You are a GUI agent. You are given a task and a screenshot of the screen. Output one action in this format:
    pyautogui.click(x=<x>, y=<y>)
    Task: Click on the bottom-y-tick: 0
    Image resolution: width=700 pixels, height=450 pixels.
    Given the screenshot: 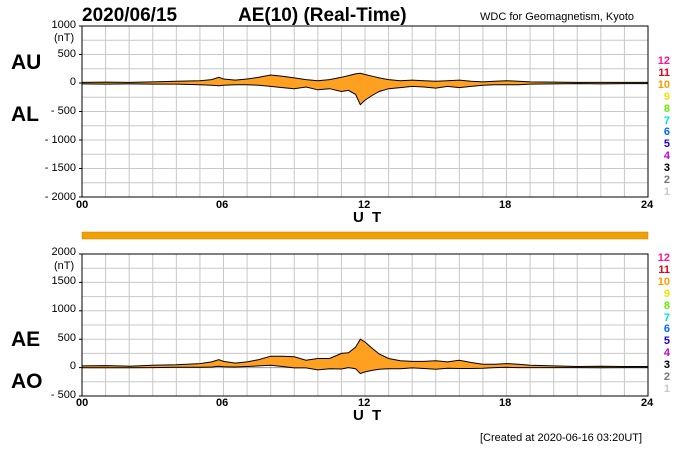 What is the action you would take?
    pyautogui.click(x=72, y=366)
    